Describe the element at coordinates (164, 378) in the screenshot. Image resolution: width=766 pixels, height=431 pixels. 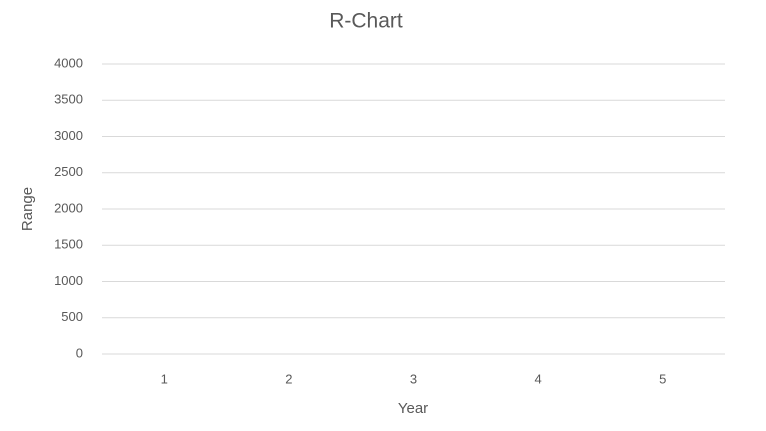
I see `x-tick-label: 1` at that location.